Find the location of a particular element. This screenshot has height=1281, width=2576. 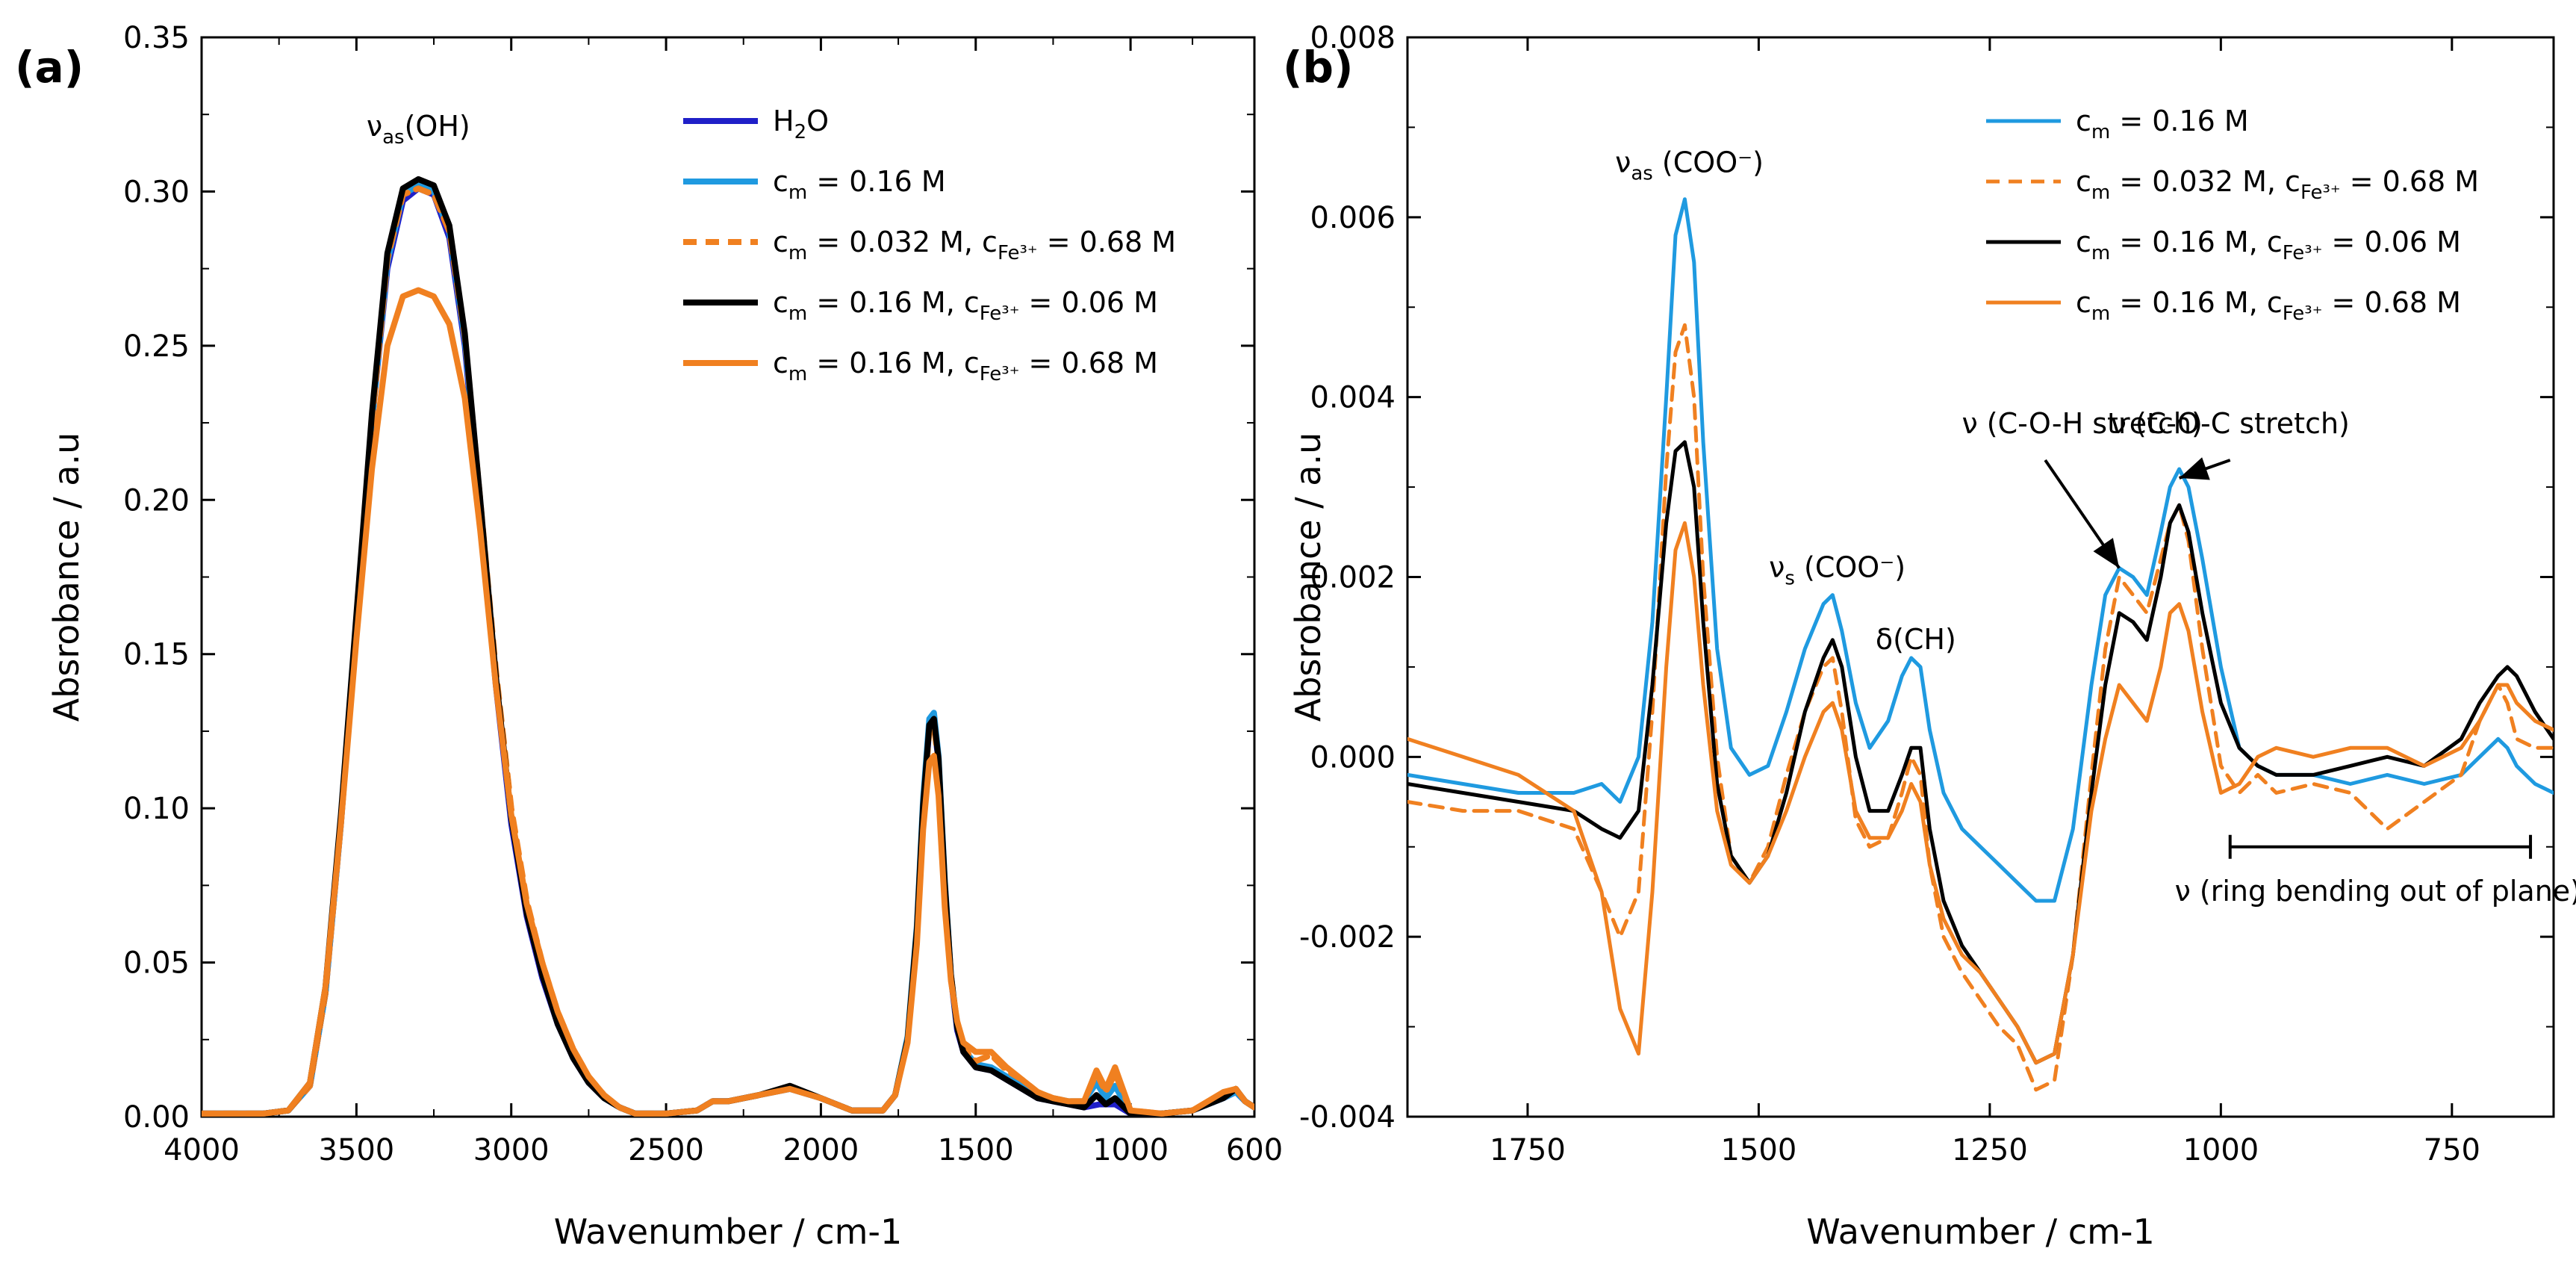

legend-entry-1: cm = 0.16 M is located at coordinates (859, 184).